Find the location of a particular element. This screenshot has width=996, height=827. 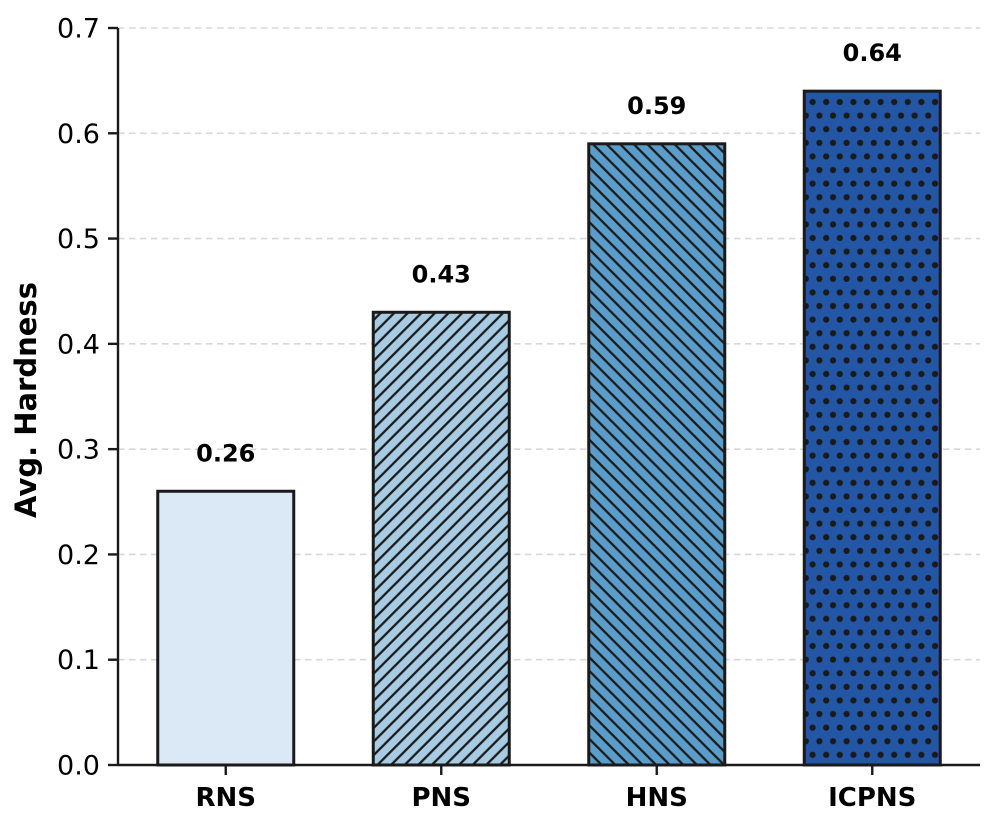

bar-group-pns: 0.43 is located at coordinates (441, 513).